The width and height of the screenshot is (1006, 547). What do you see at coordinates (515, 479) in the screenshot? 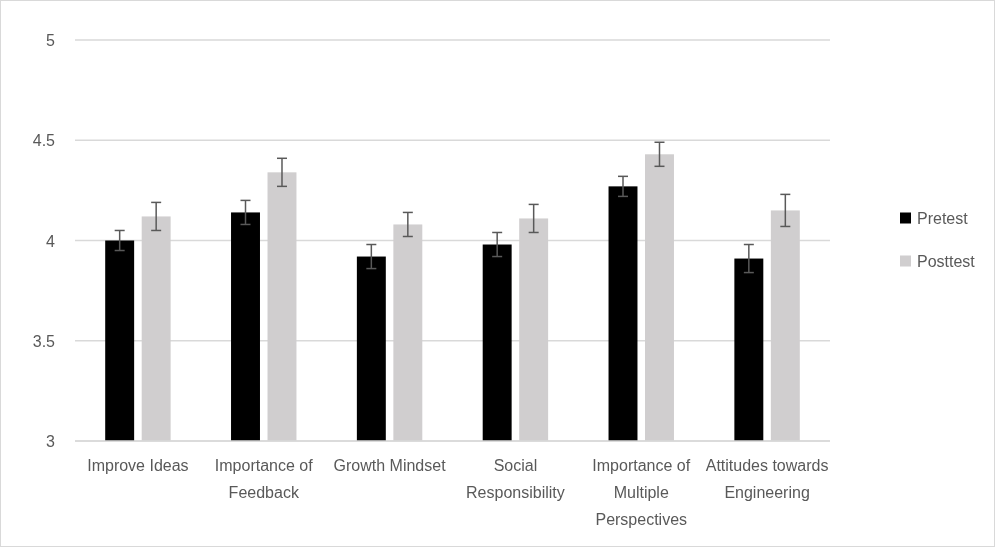
I see `x-tick-label: Social Responsibility` at bounding box center [515, 479].